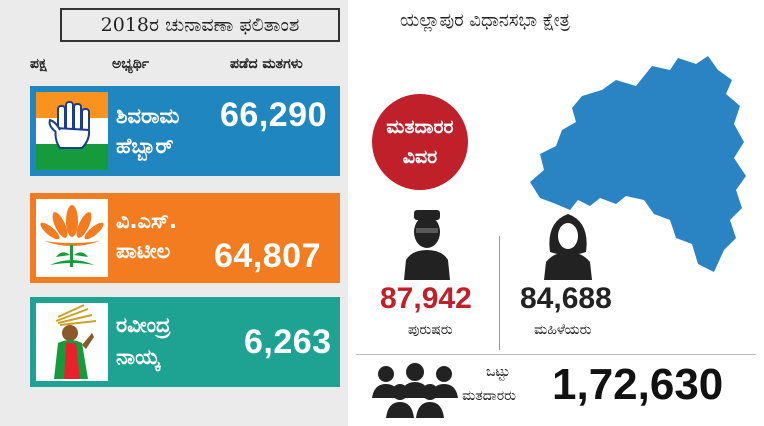  Describe the element at coordinates (430, 330) in the screenshot. I see `male-voter-label: ಪುರುಷರು` at that location.